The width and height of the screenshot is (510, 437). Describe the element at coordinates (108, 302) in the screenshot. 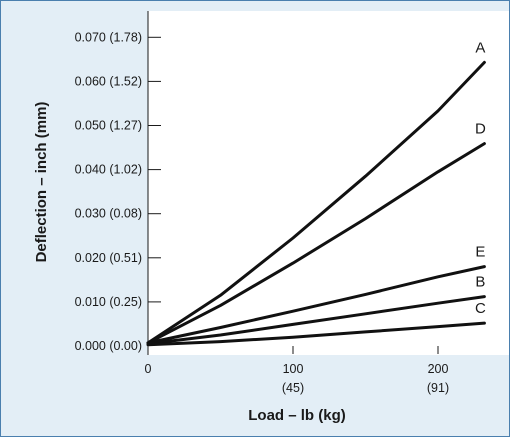

I see `y-tick-label: 0.010 (0.25)` at that location.